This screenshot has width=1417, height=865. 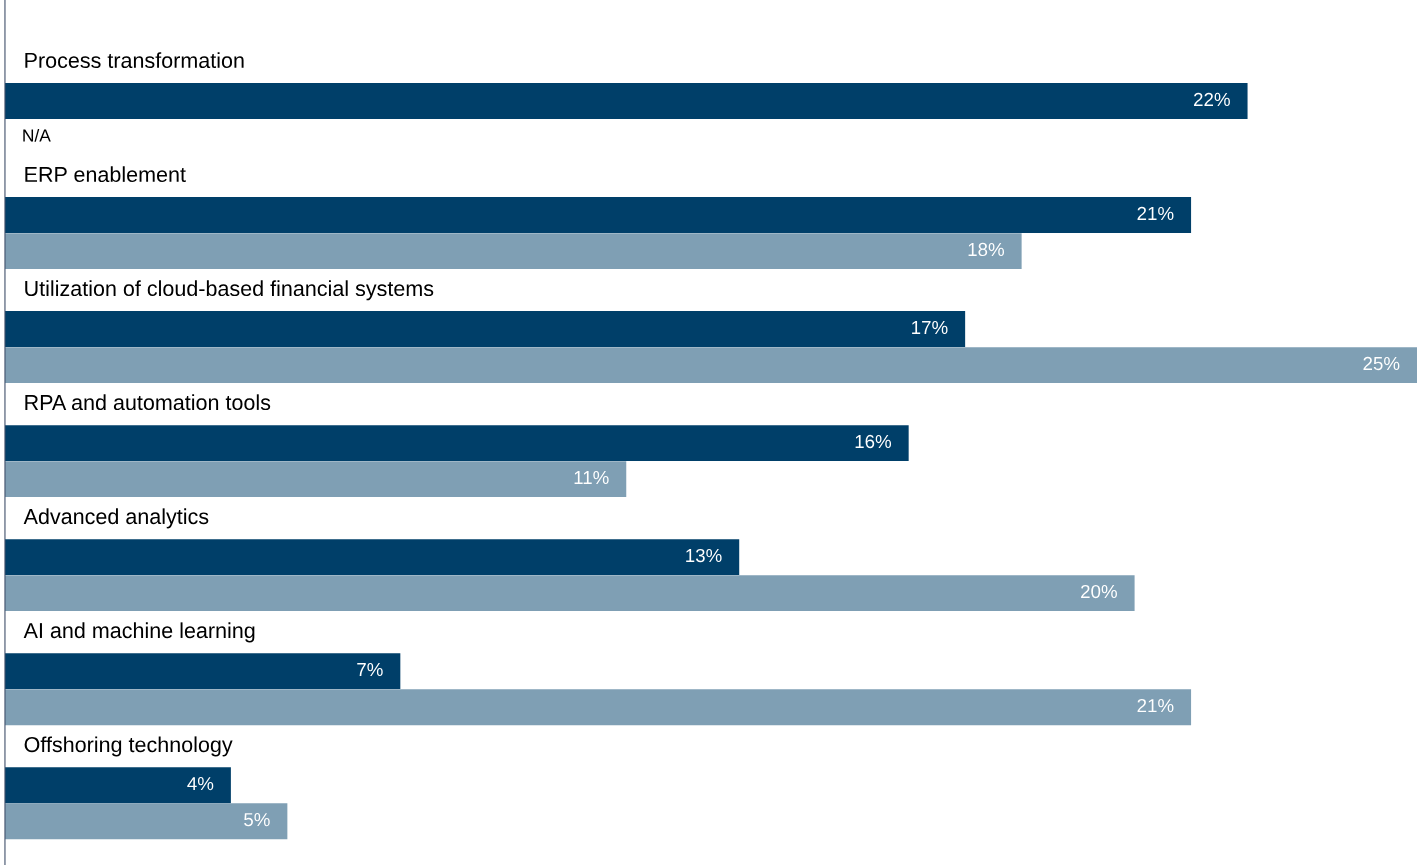 I want to click on data-label: 25%, so click(x=1381, y=363).